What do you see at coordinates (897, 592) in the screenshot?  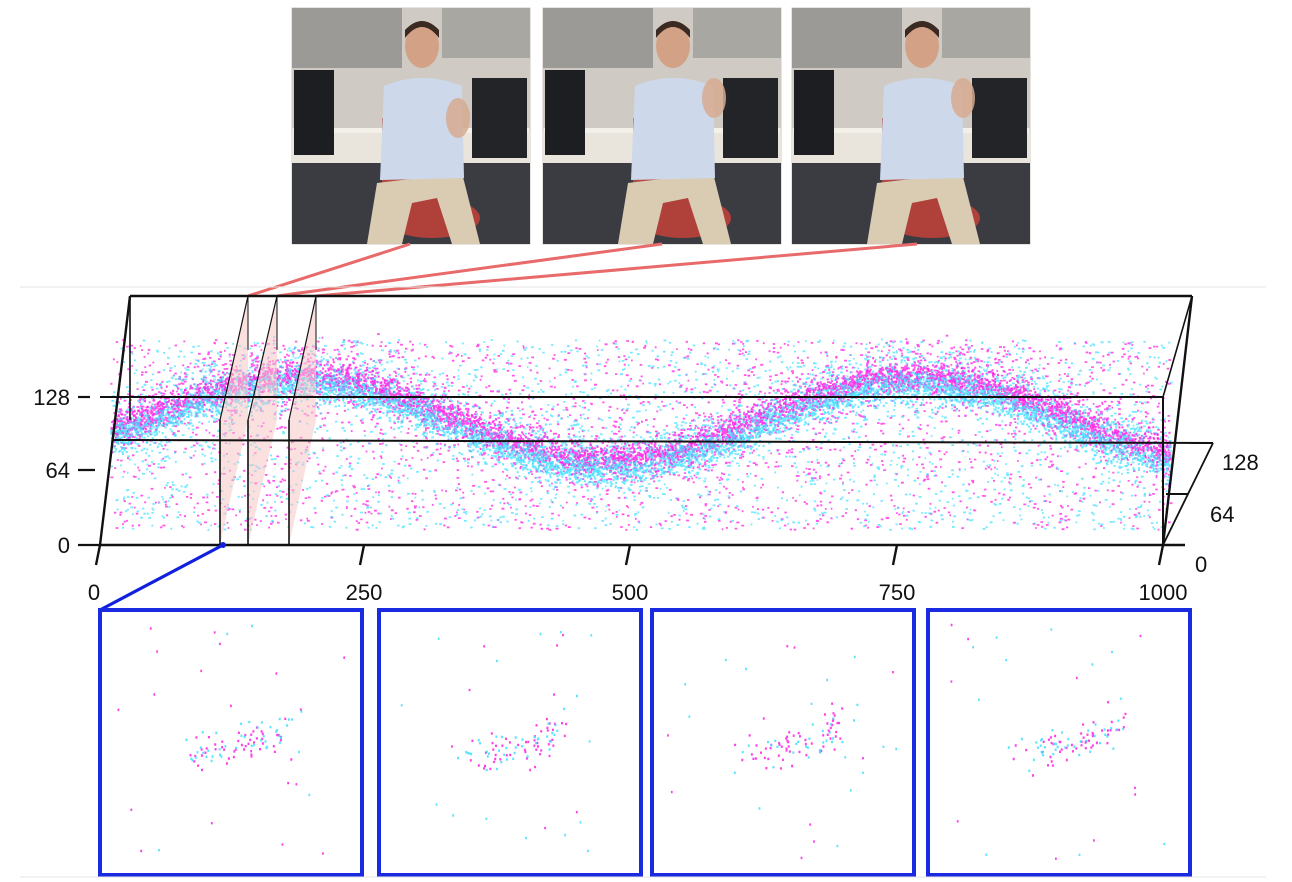 I see `x-tick-label: 750` at bounding box center [897, 592].